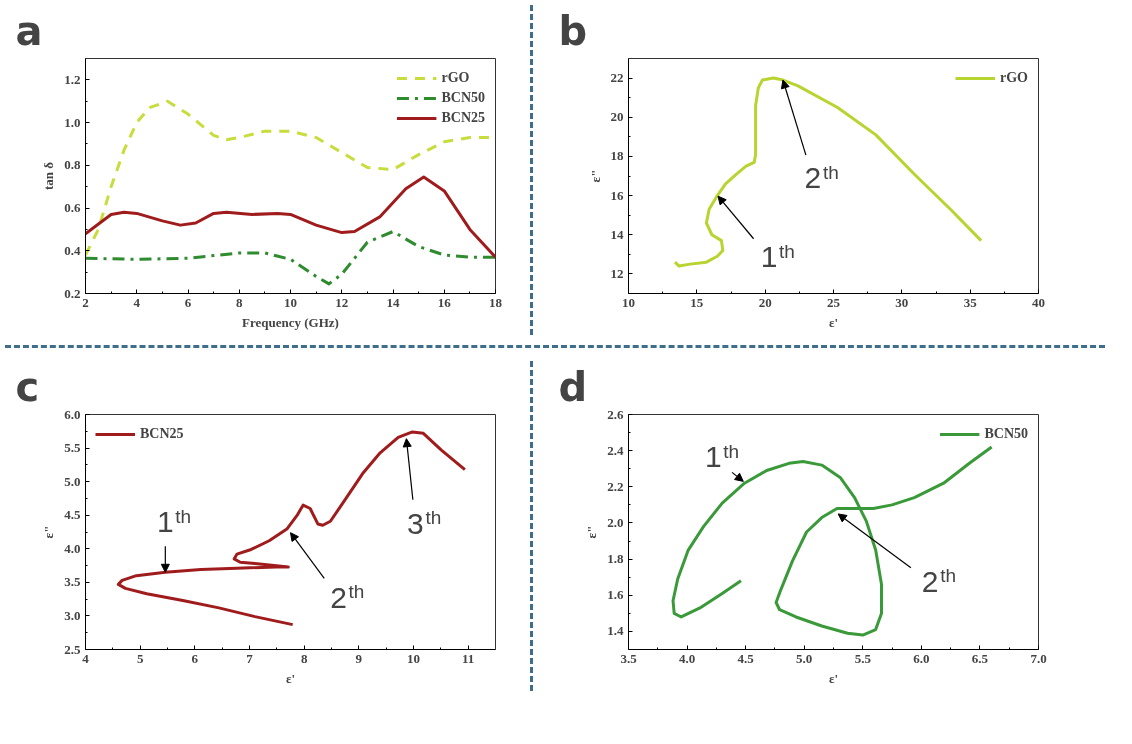  Describe the element at coordinates (902, 302) in the screenshot. I see `x-tick-label: 30` at that location.